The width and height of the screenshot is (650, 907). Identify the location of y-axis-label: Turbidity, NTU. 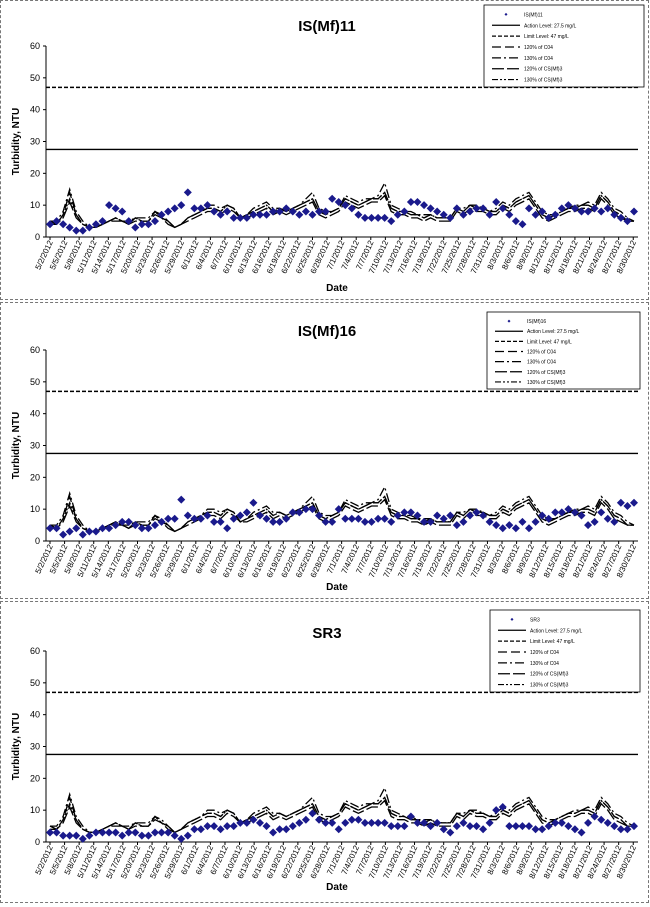
(16, 141).